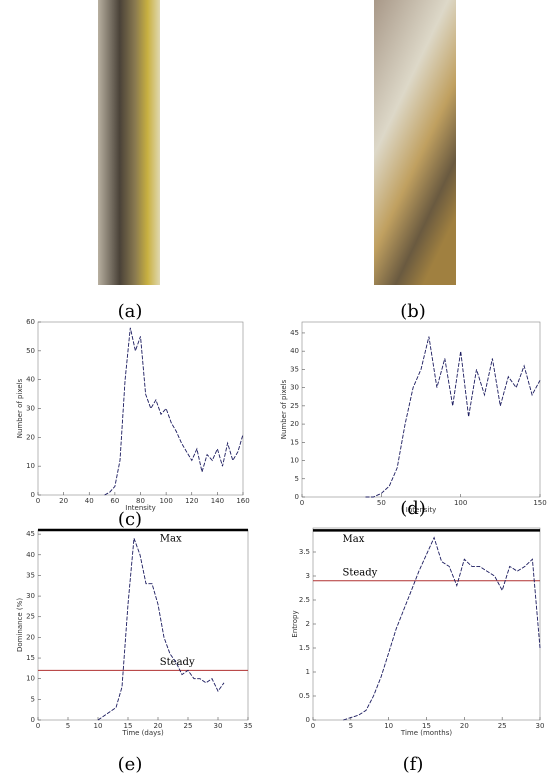 Image resolution: width=548 pixels, height=780 pixels. What do you see at coordinates (304, 552) in the screenshot?
I see `y-tick-label: 3.5` at bounding box center [304, 552].